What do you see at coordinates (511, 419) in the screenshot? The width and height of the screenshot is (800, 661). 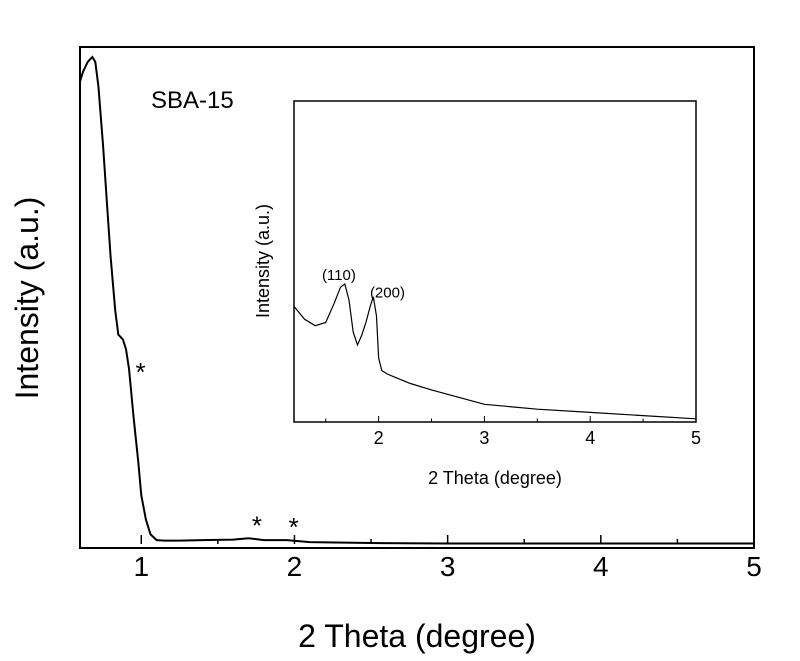 I see `inset-x-ticks` at bounding box center [511, 419].